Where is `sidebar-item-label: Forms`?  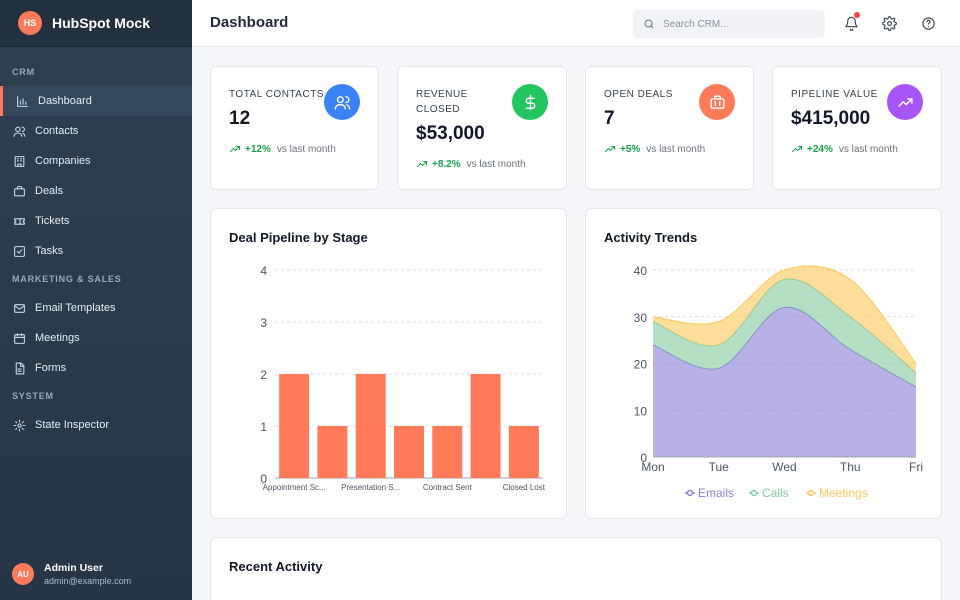
sidebar-item-label: Forms is located at coordinates (51, 368).